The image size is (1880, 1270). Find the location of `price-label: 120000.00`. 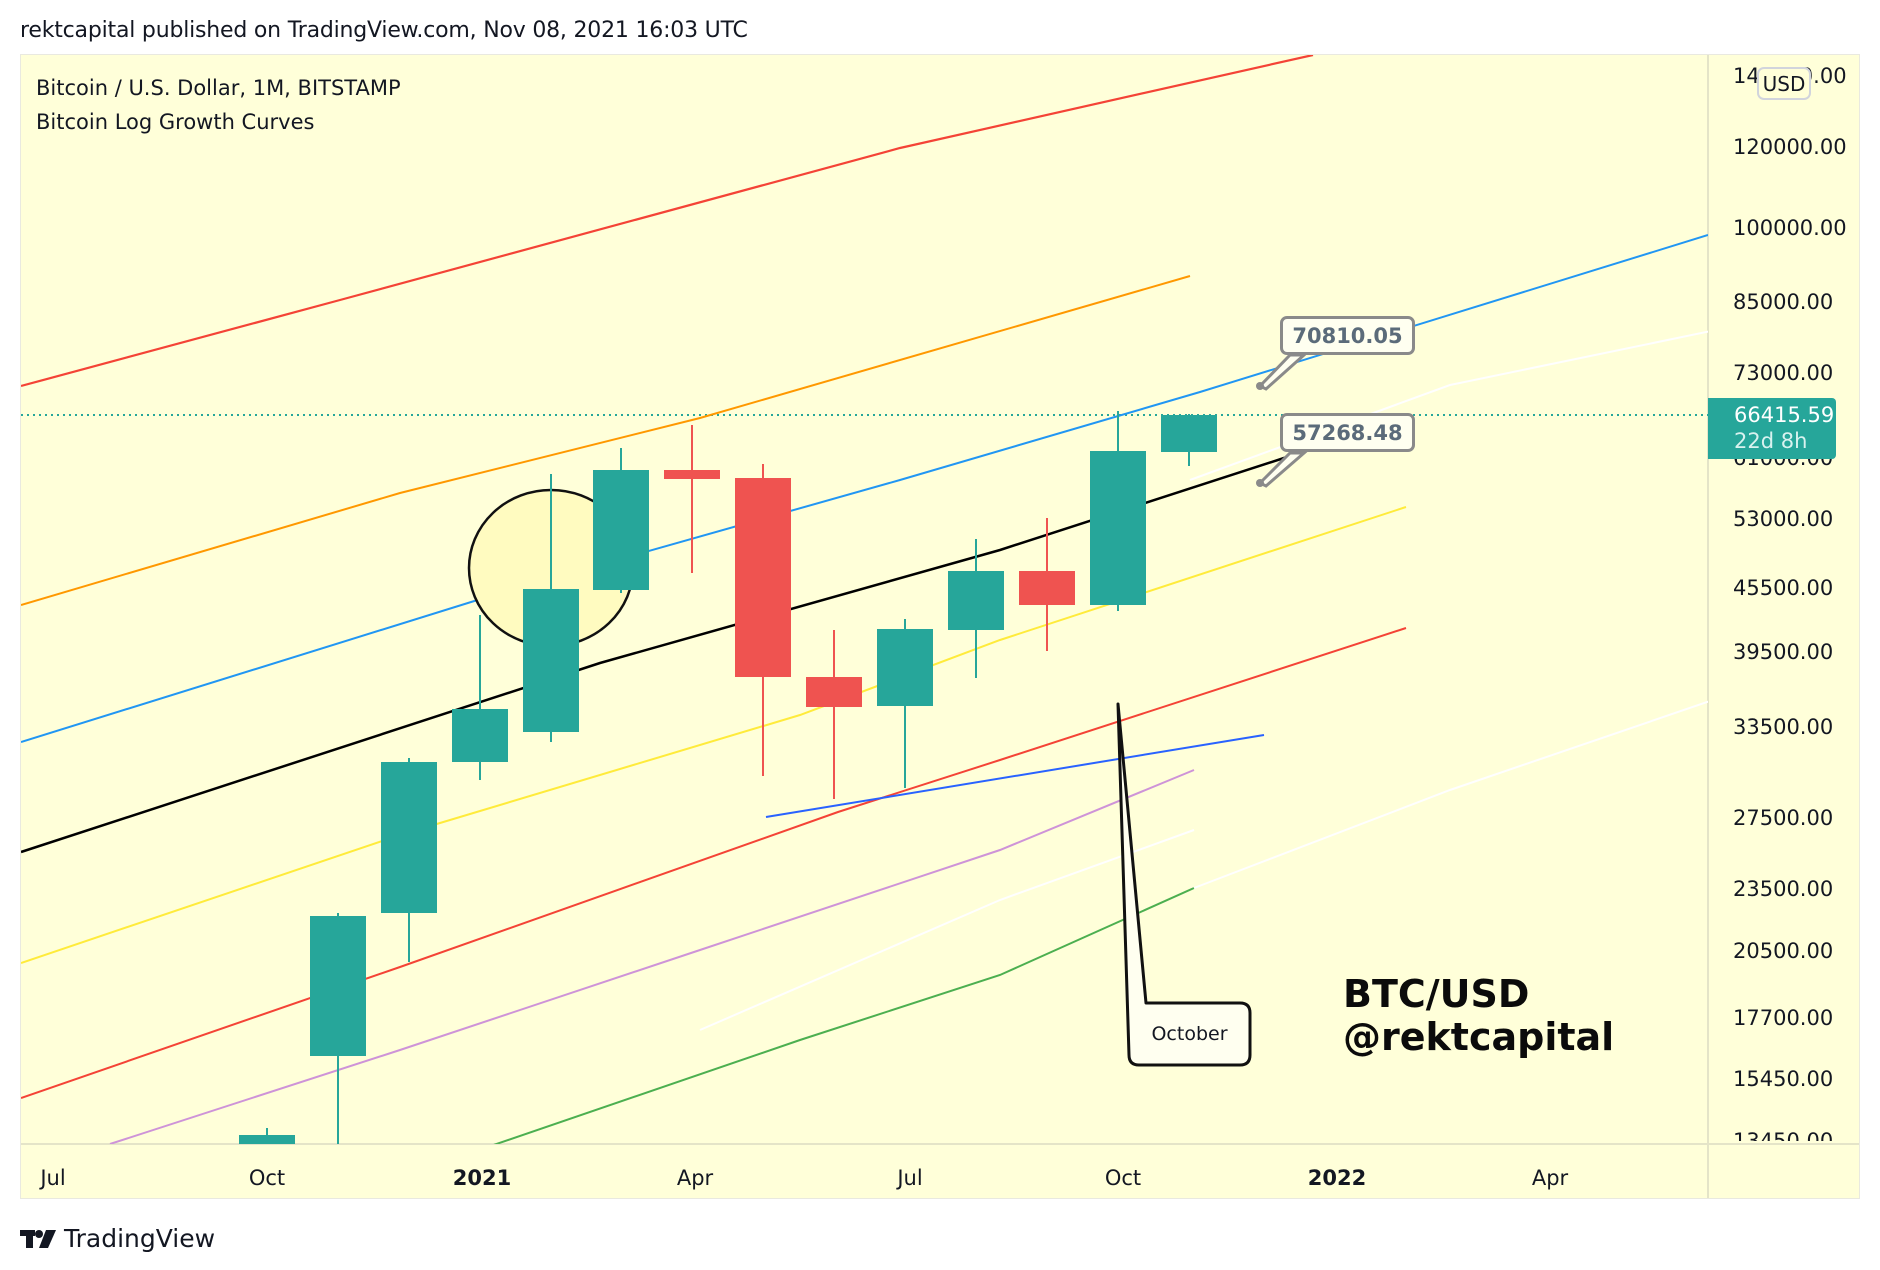

price-label: 120000.00 is located at coordinates (1790, 147).